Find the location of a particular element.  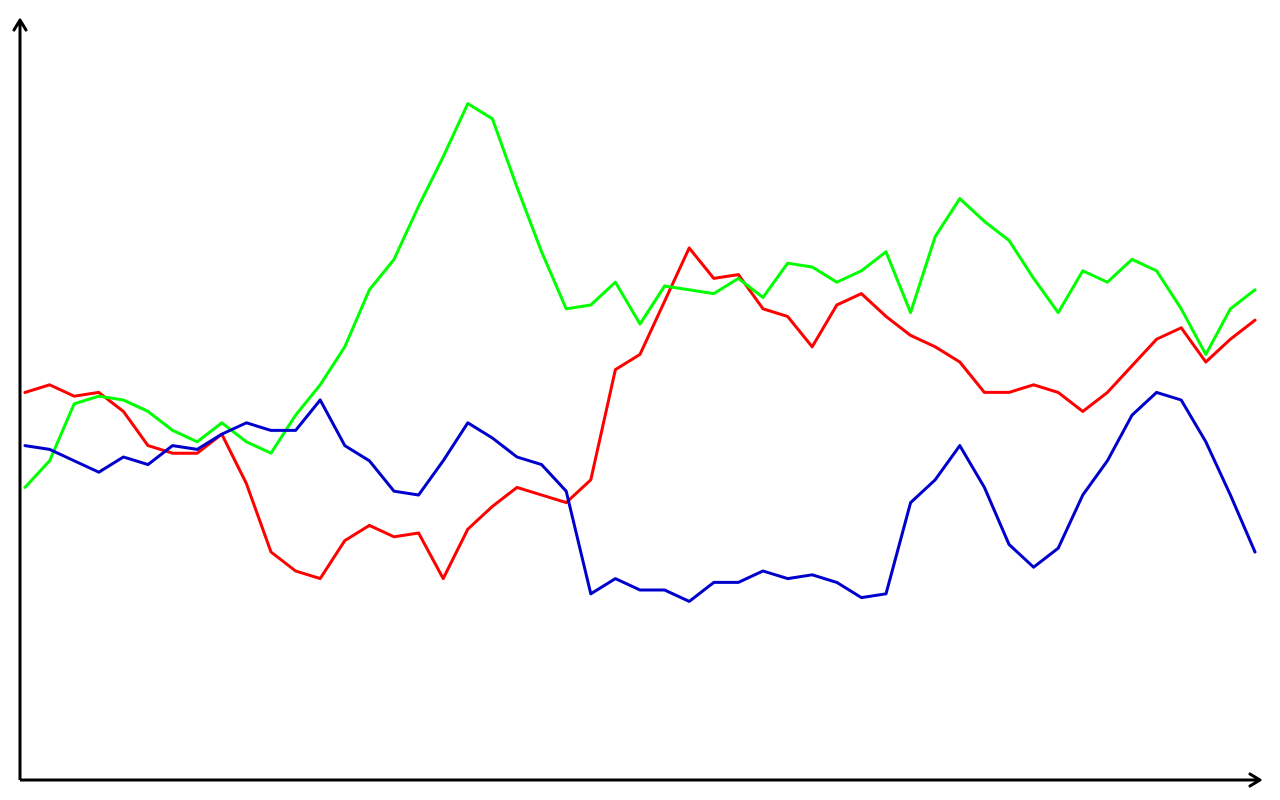

x-axis is located at coordinates (641, 780).